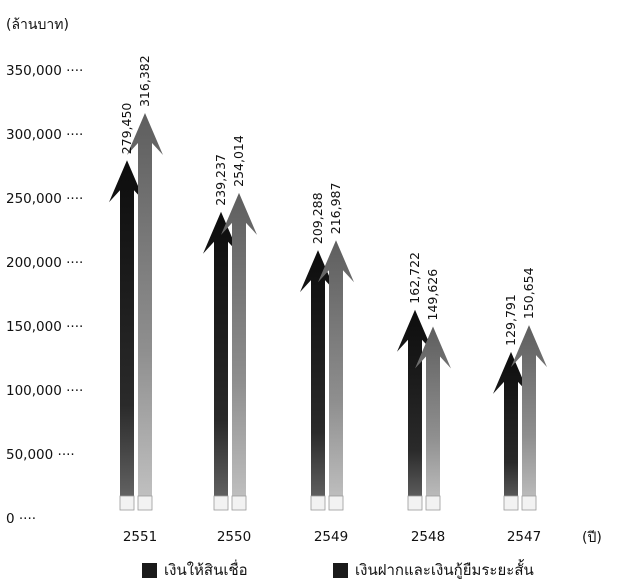 This screenshot has width=619, height=588. I want to click on y-tick-label: 0 ····, so click(21, 519).